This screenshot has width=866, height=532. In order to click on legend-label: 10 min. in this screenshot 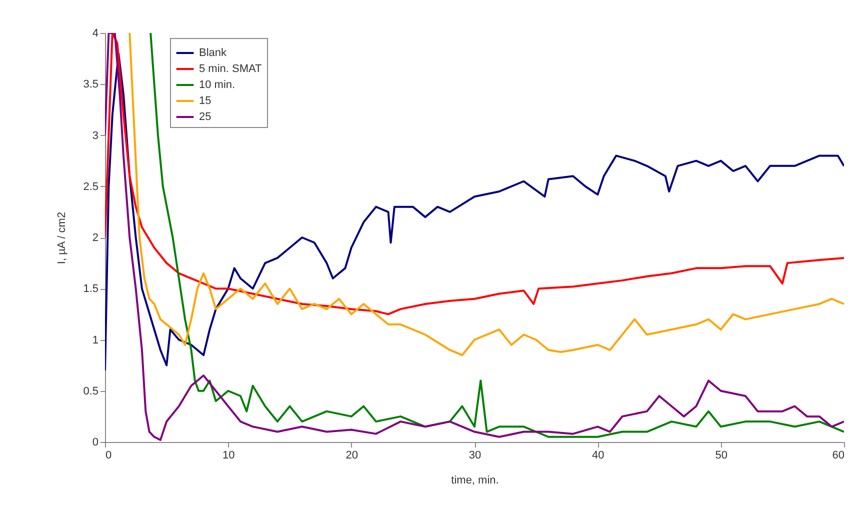, I will do `click(217, 85)`.